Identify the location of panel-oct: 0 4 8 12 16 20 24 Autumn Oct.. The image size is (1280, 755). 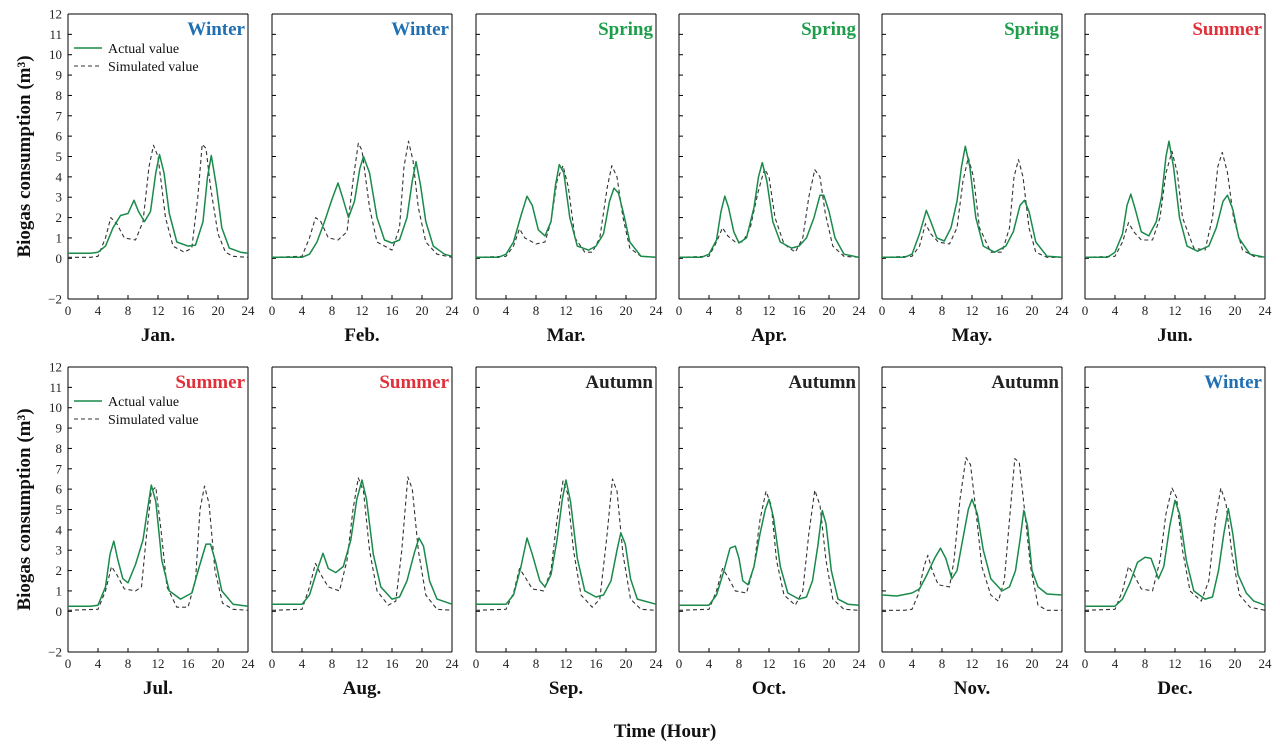
(771, 532).